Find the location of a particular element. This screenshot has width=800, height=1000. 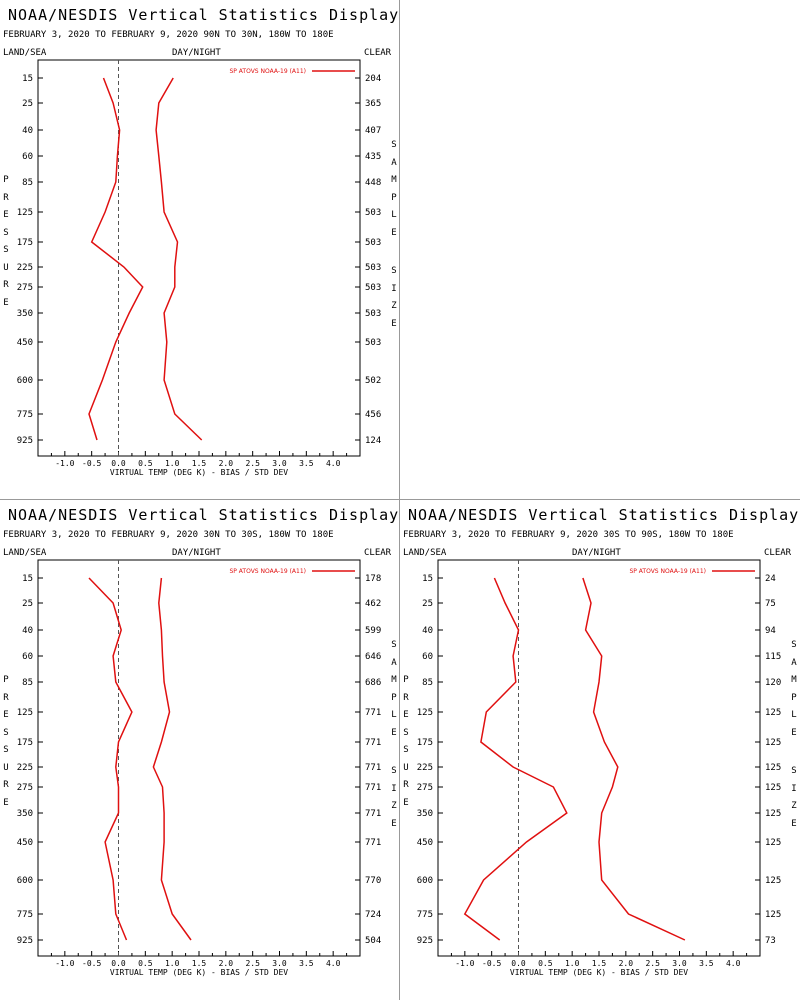

panel-title: NOAA/NESDIS Vertical Statistics Display is located at coordinates (204, 15).